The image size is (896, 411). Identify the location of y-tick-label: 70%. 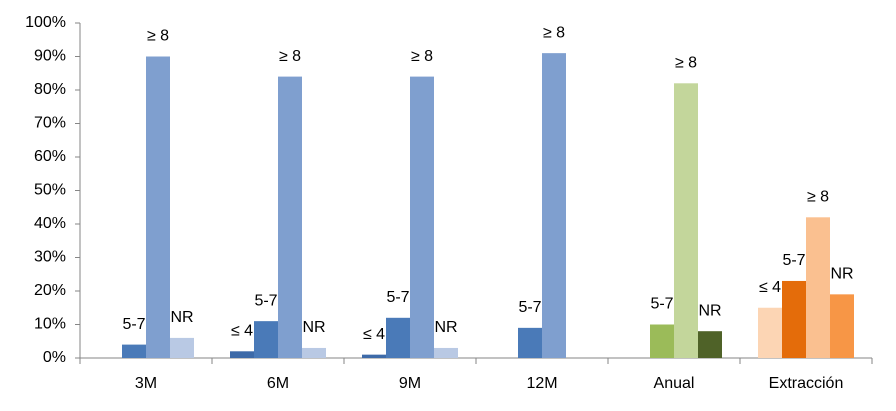
(50, 123).